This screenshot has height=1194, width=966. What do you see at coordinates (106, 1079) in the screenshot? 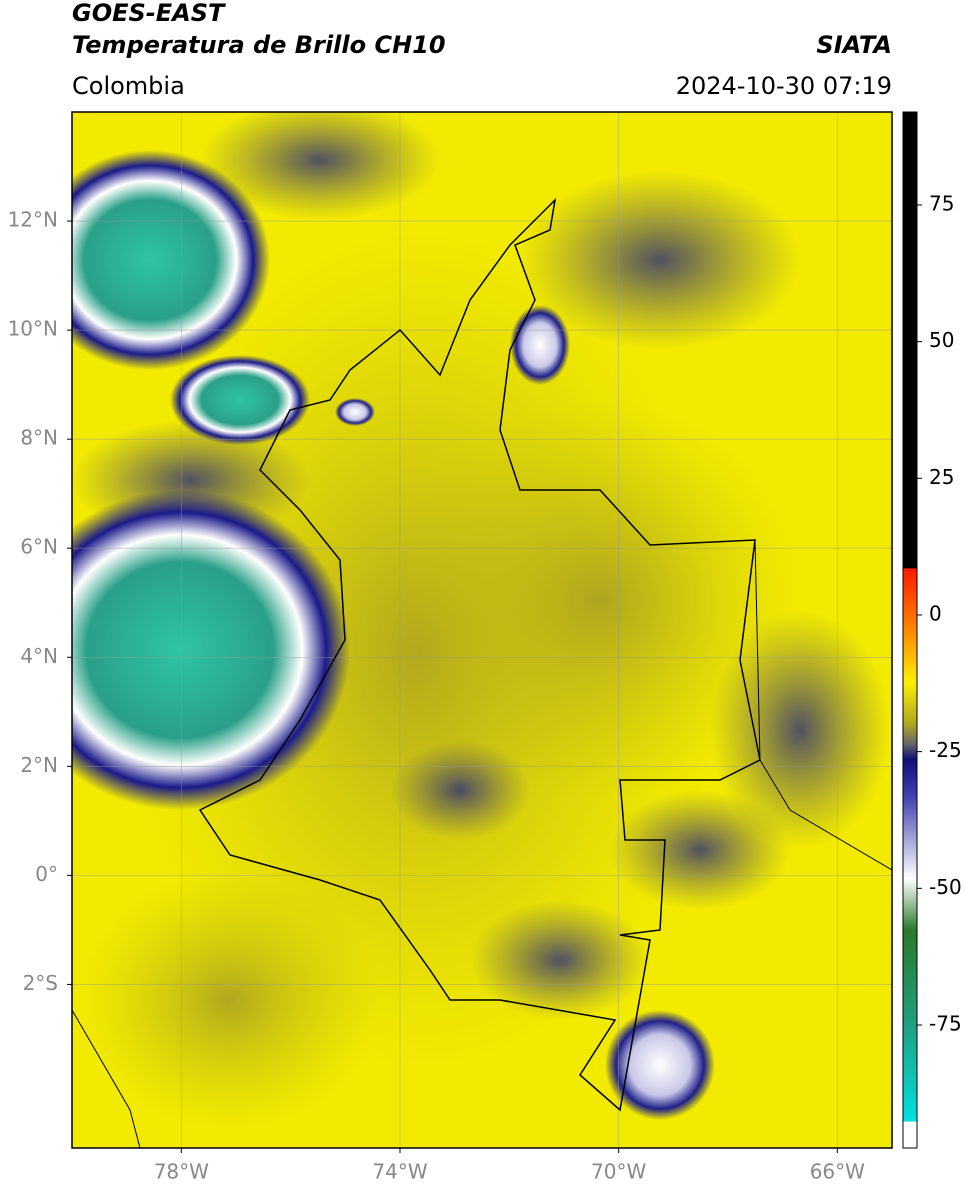
I see `coastline` at bounding box center [106, 1079].